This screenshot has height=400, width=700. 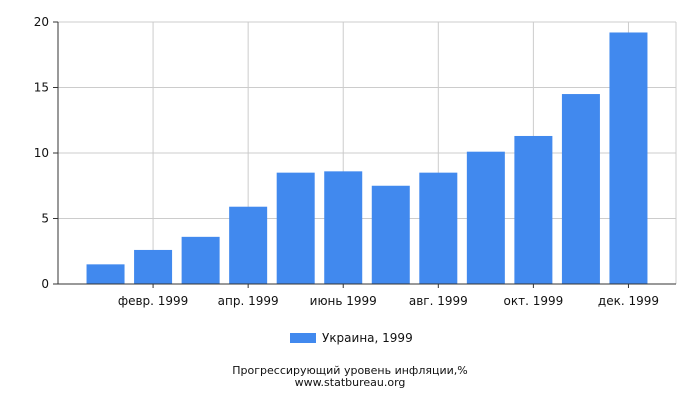 I want to click on legend: Украина, 1999, so click(x=351, y=338).